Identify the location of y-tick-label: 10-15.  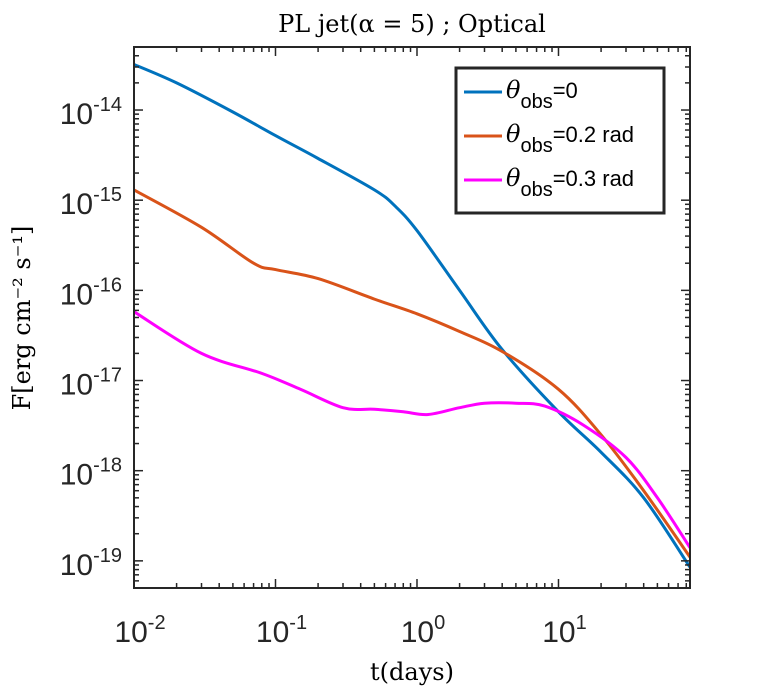
(91, 202).